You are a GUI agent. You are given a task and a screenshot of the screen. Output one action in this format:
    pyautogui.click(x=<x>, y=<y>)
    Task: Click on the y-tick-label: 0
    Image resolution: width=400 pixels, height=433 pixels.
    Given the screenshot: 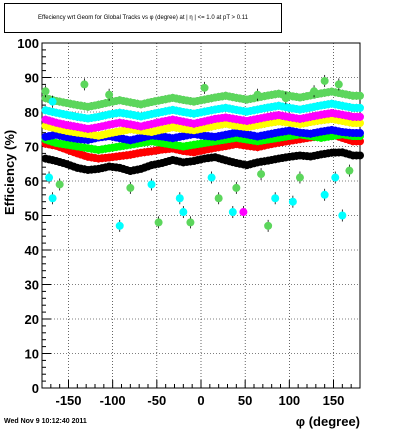 What is the action you would take?
    pyautogui.click(x=35, y=388)
    